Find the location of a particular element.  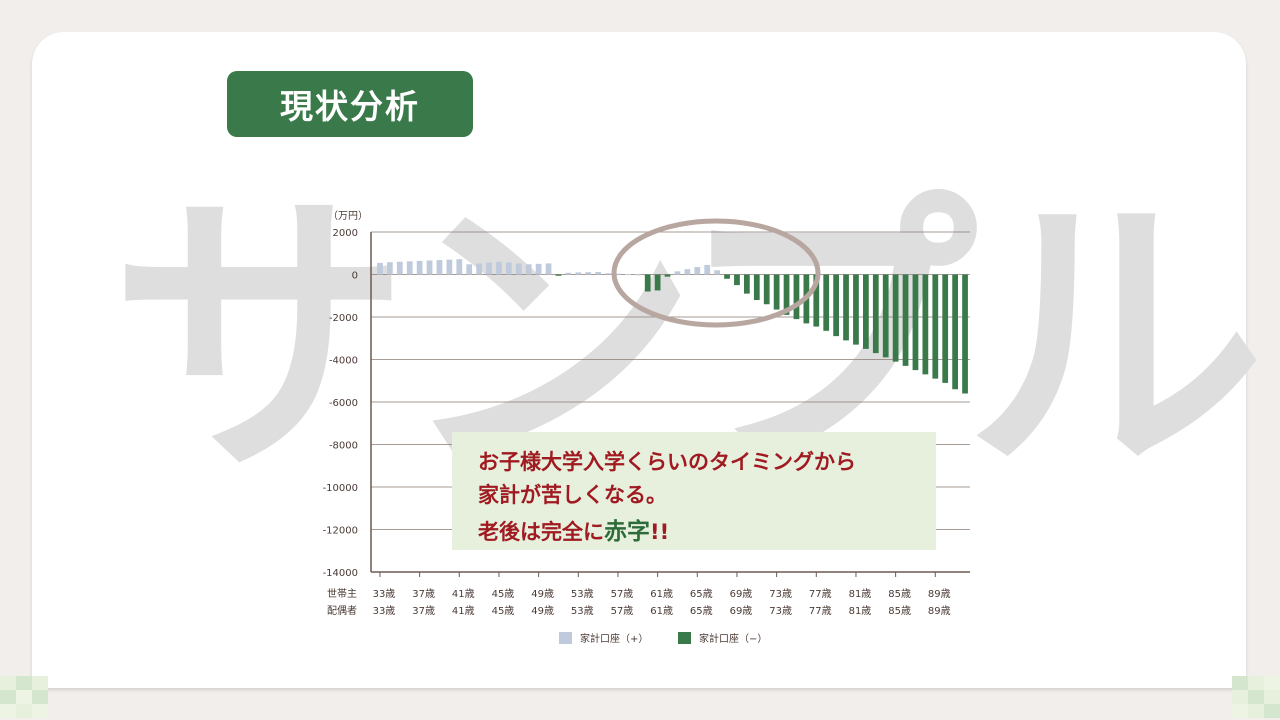

y-axis-unit-label: （万円） is located at coordinates (348, 216).